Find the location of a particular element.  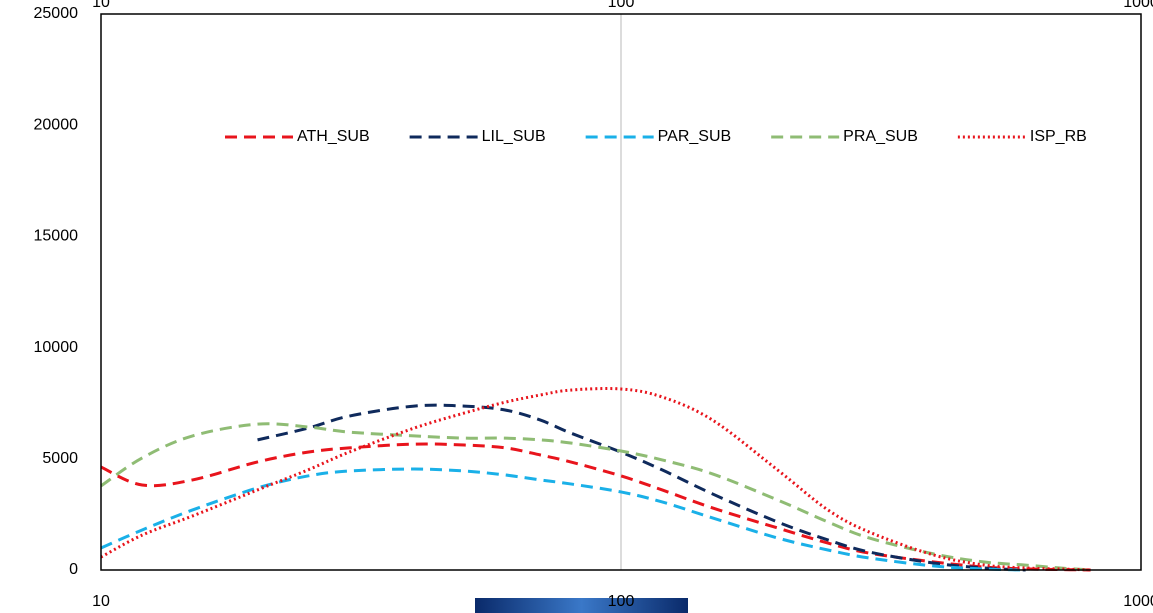

y-tick-label: 25000 is located at coordinates (56, 13).